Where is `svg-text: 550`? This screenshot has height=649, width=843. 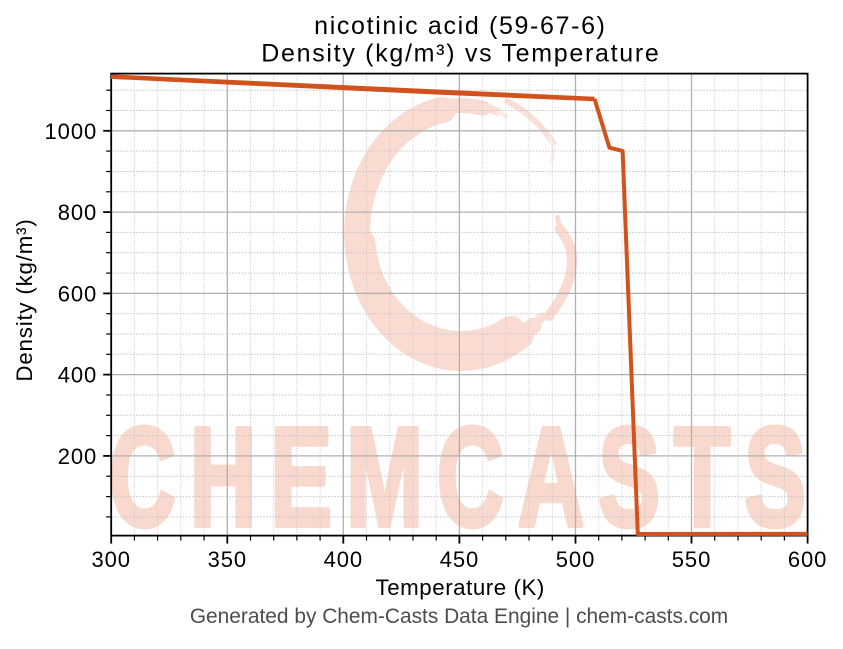
svg-text: 550 is located at coordinates (691, 559).